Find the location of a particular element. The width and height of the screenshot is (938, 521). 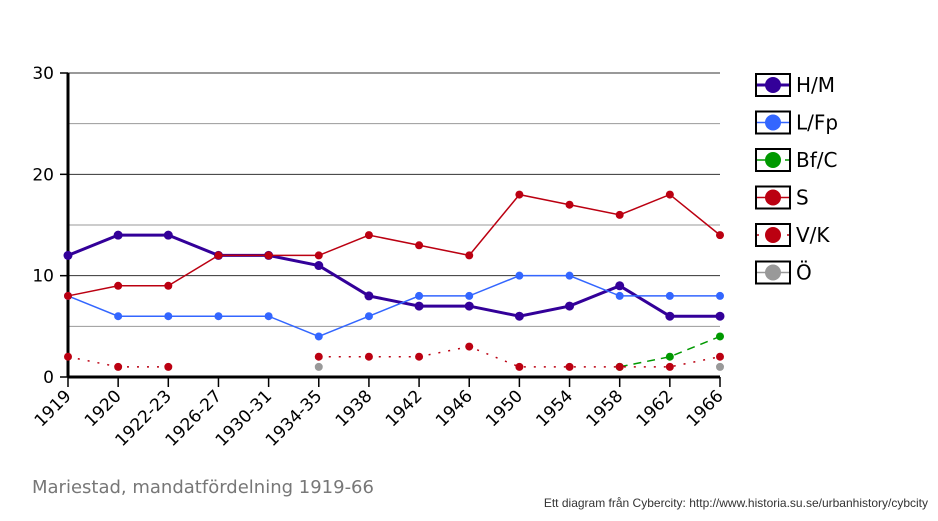

legend-item: Ö is located at coordinates (783, 272).